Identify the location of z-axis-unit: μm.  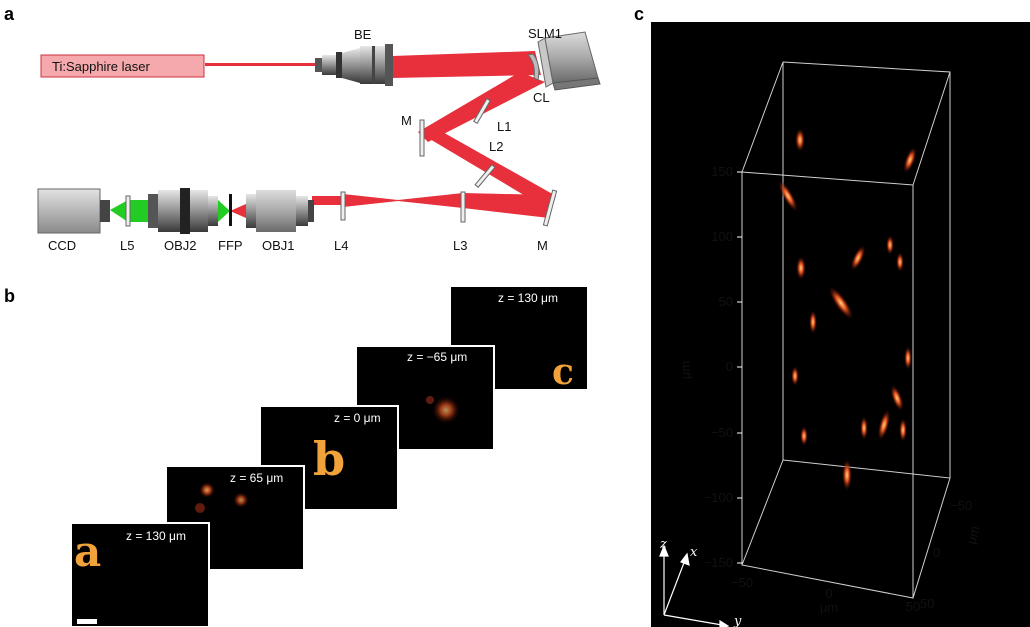
(685, 370).